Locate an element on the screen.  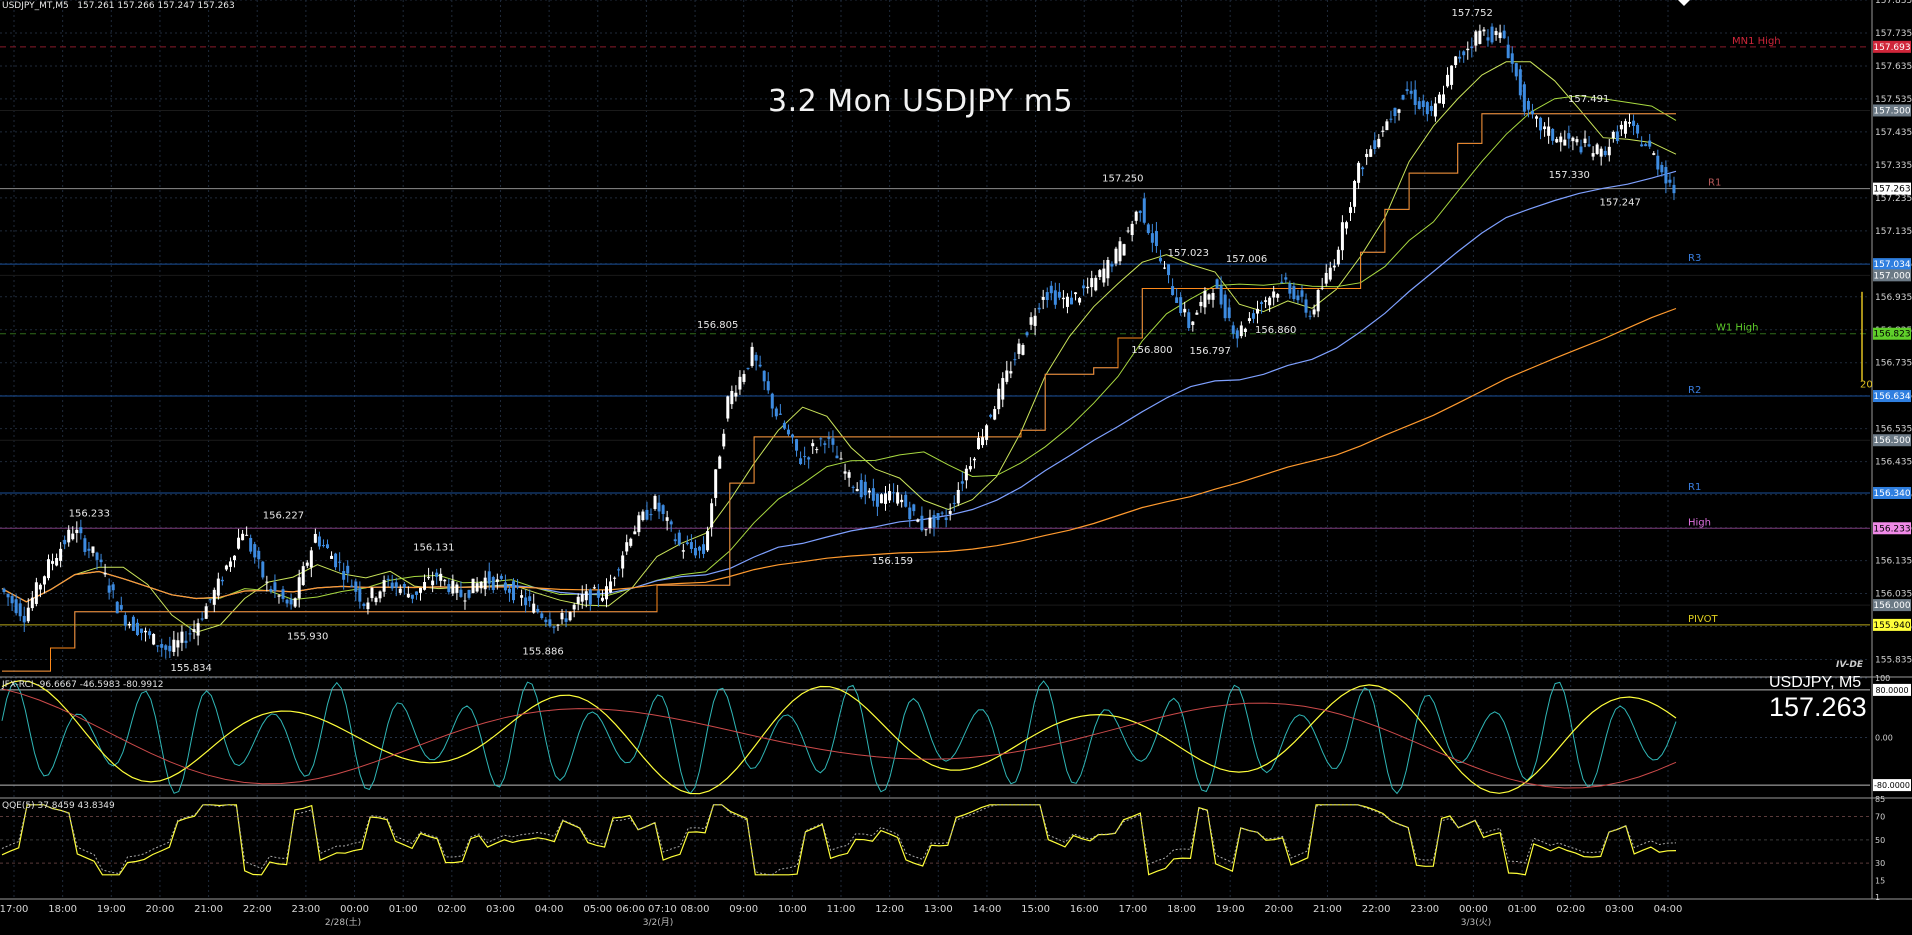
rci-mid-line is located at coordinates (839, 737).